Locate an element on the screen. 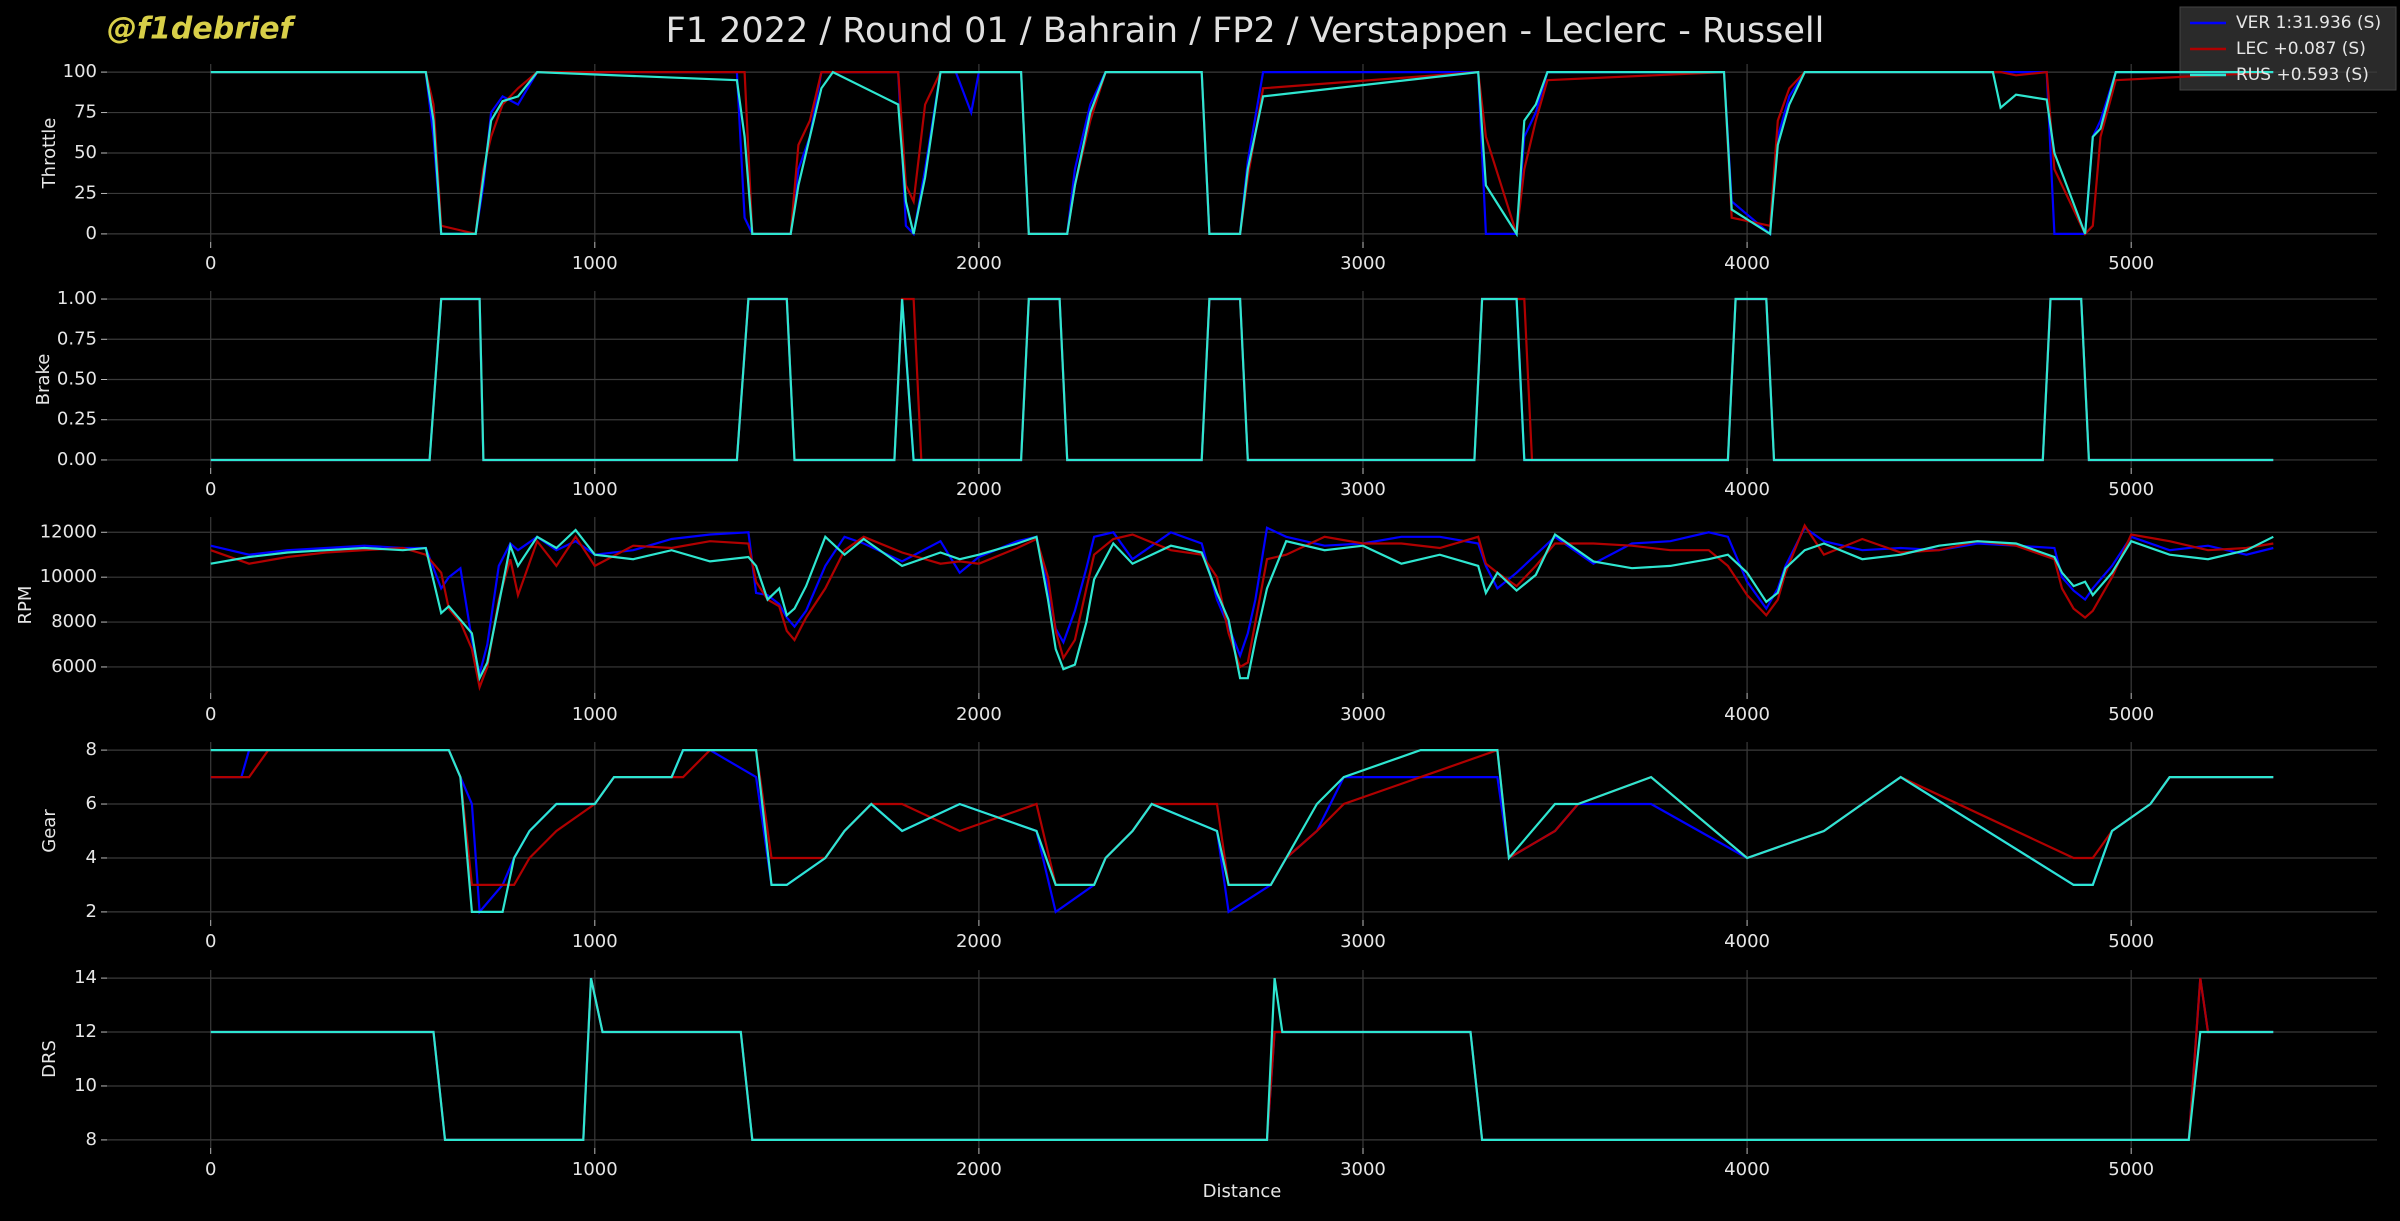 This screenshot has height=1221, width=2400. y-tick-label: 75 is located at coordinates (85, 112).